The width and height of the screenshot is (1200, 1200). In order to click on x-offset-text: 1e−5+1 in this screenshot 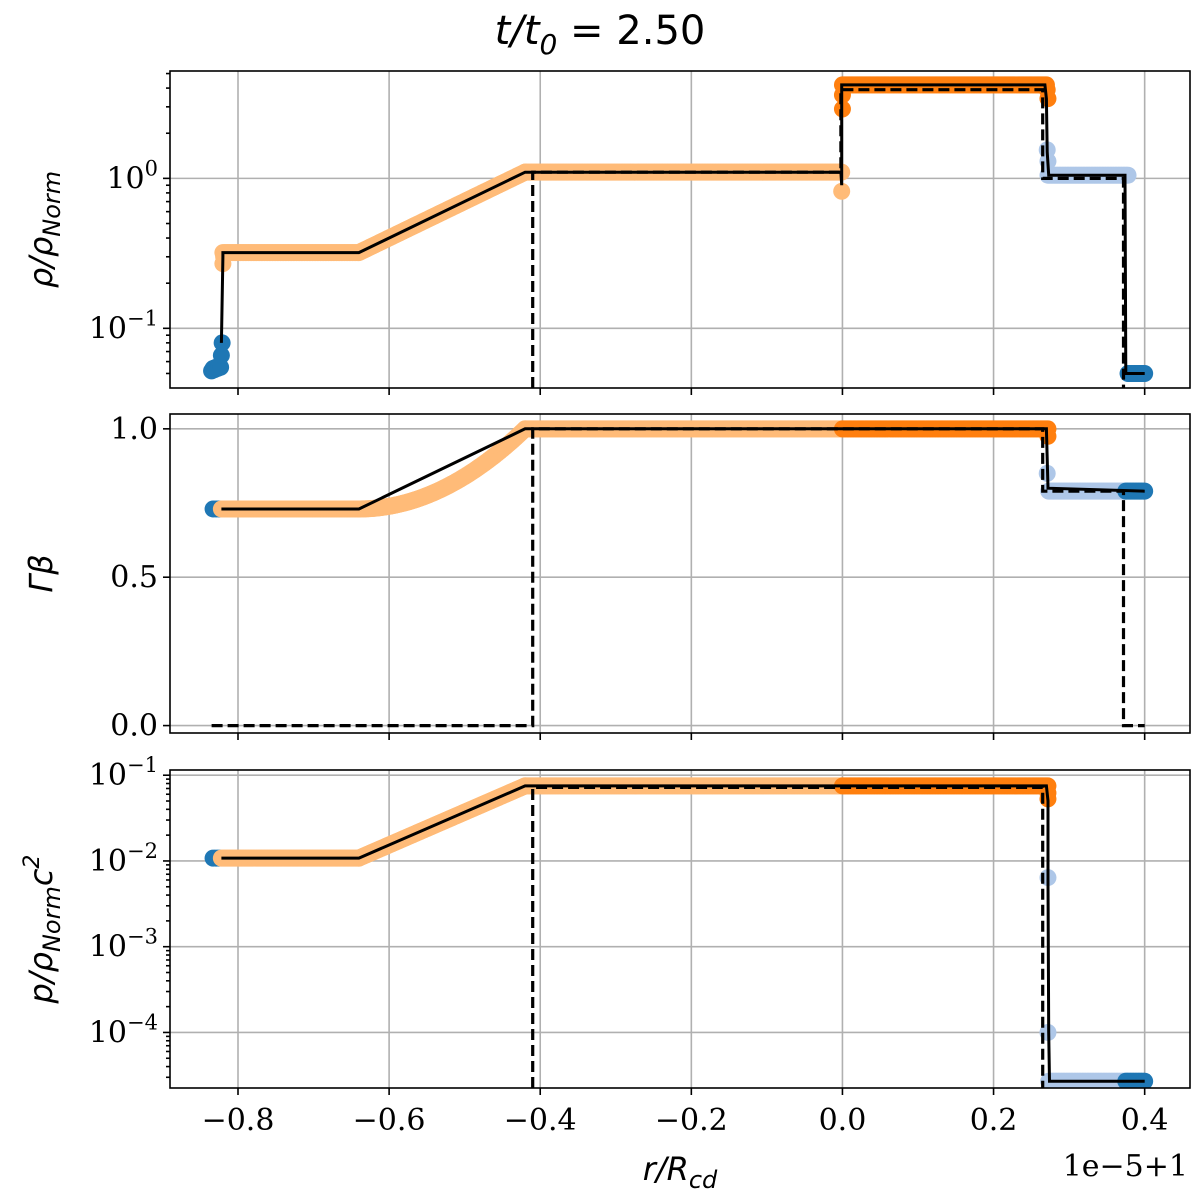, I will do `click(1125, 1166)`.